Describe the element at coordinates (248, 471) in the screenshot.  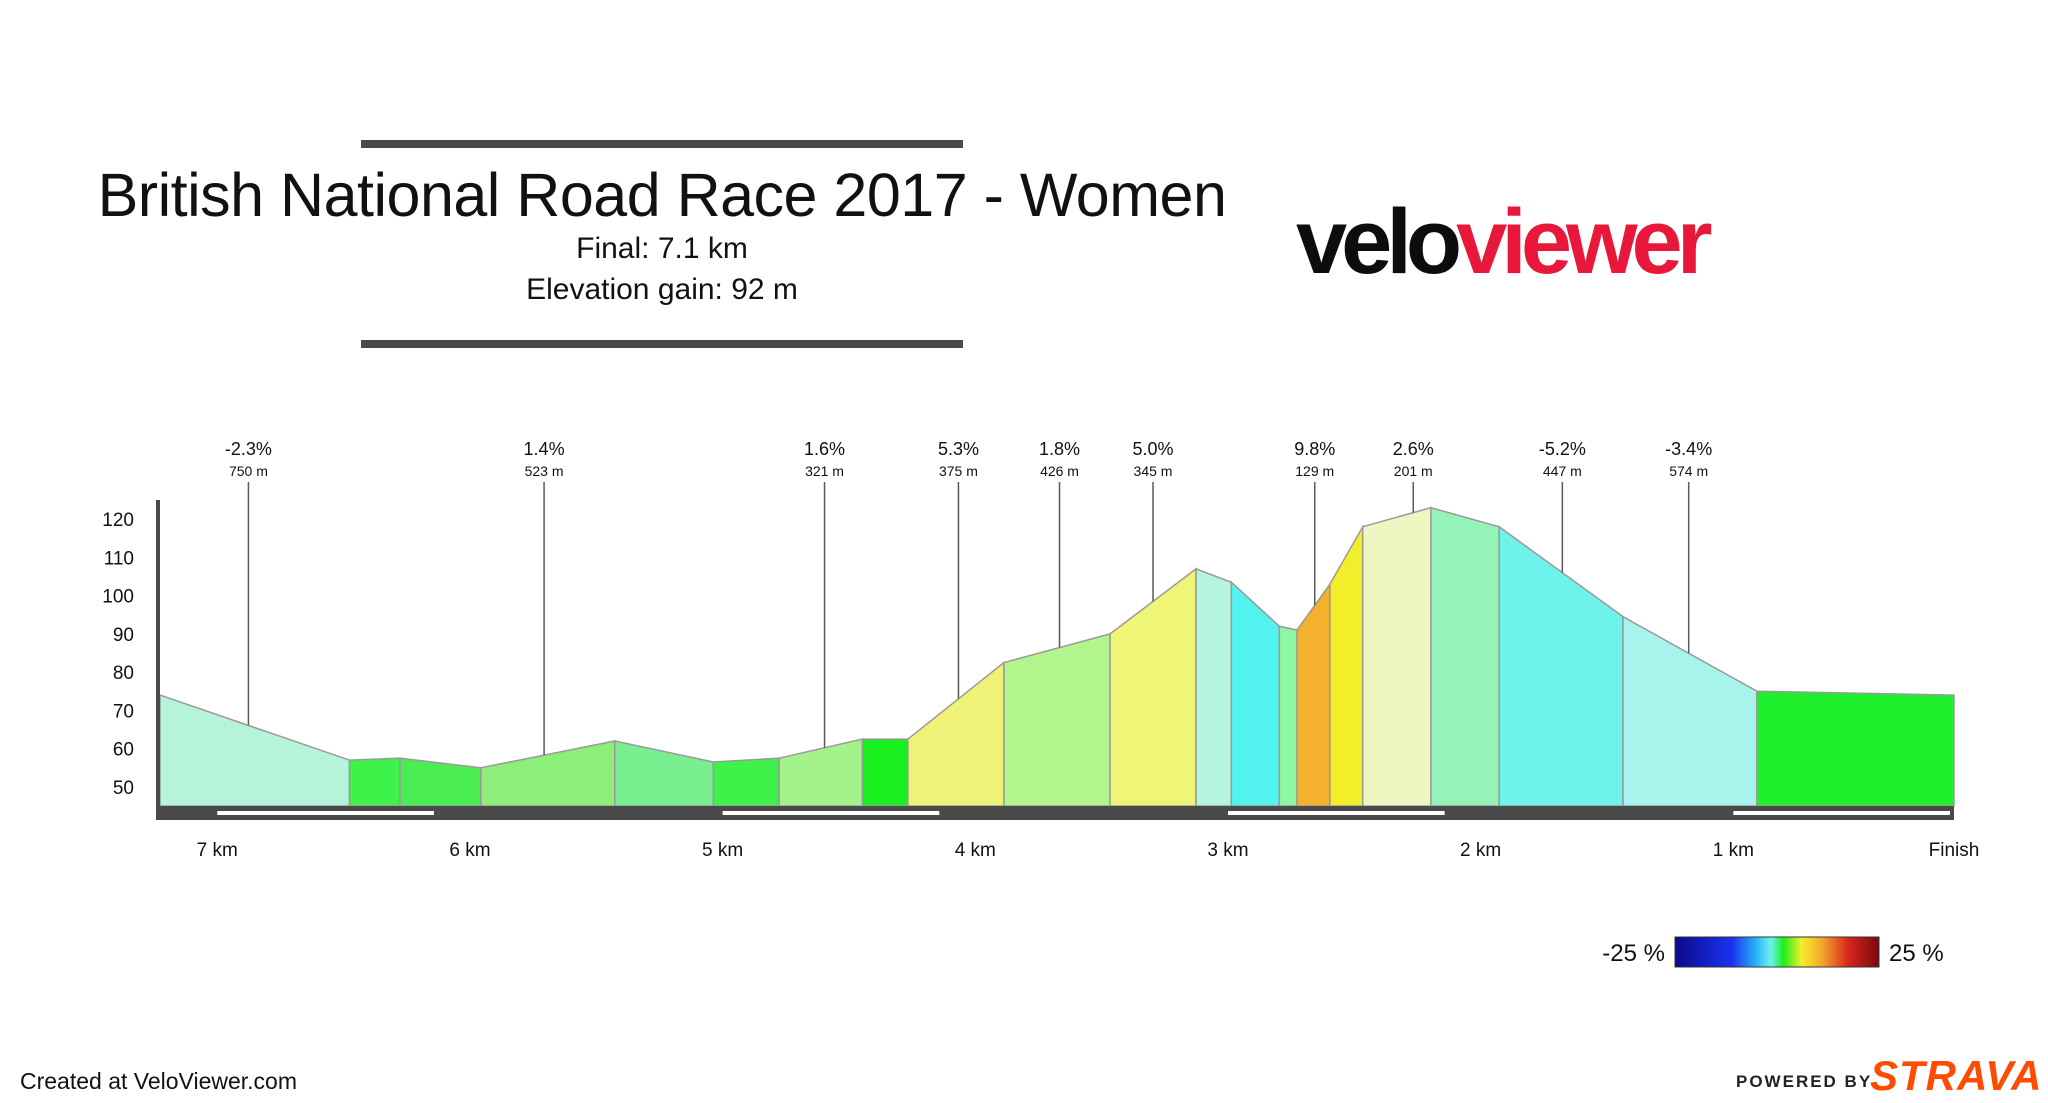
I see `segment-length-label: 750 m` at that location.